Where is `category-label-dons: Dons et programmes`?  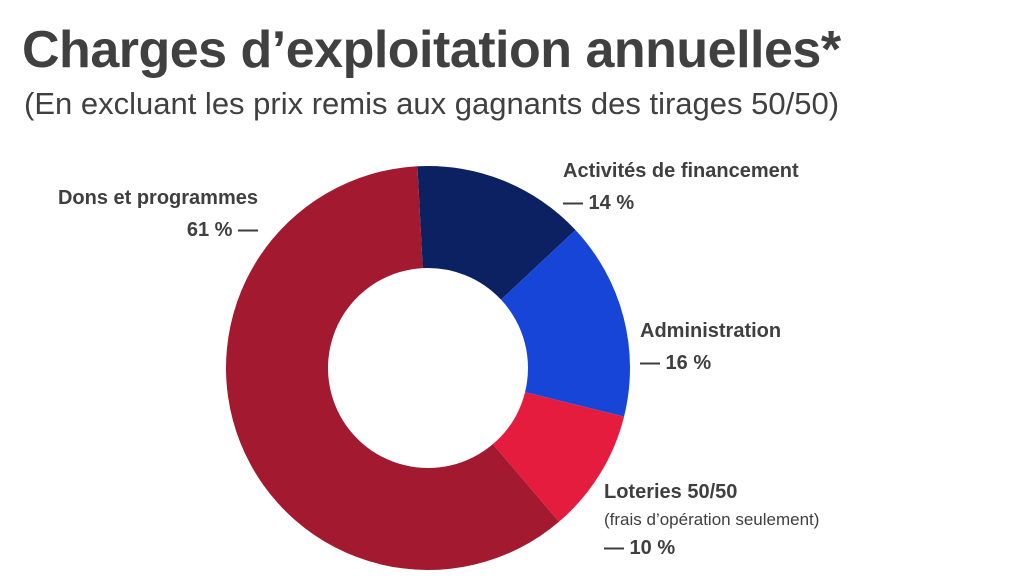 category-label-dons: Dons et programmes is located at coordinates (157, 198).